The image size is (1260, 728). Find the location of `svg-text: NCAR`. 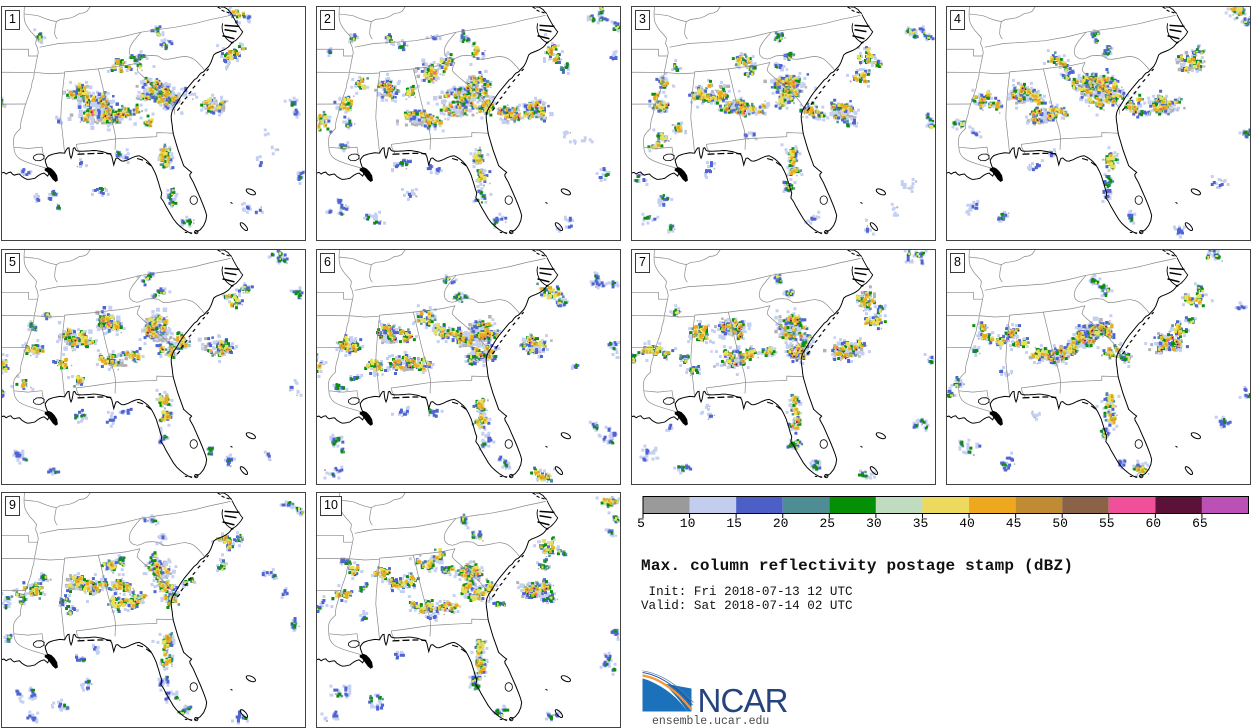

svg-text: NCAR is located at coordinates (743, 698).